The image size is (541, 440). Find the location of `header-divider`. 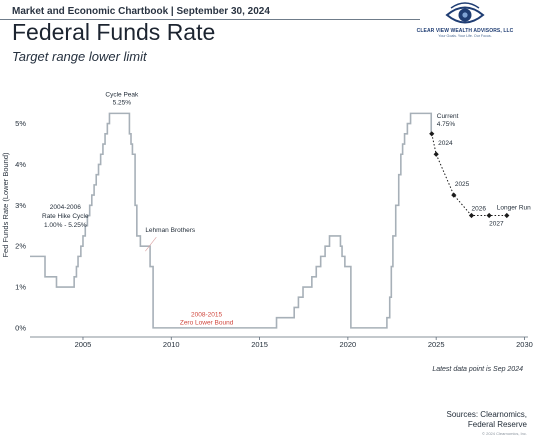

header-divider is located at coordinates (210, 19).